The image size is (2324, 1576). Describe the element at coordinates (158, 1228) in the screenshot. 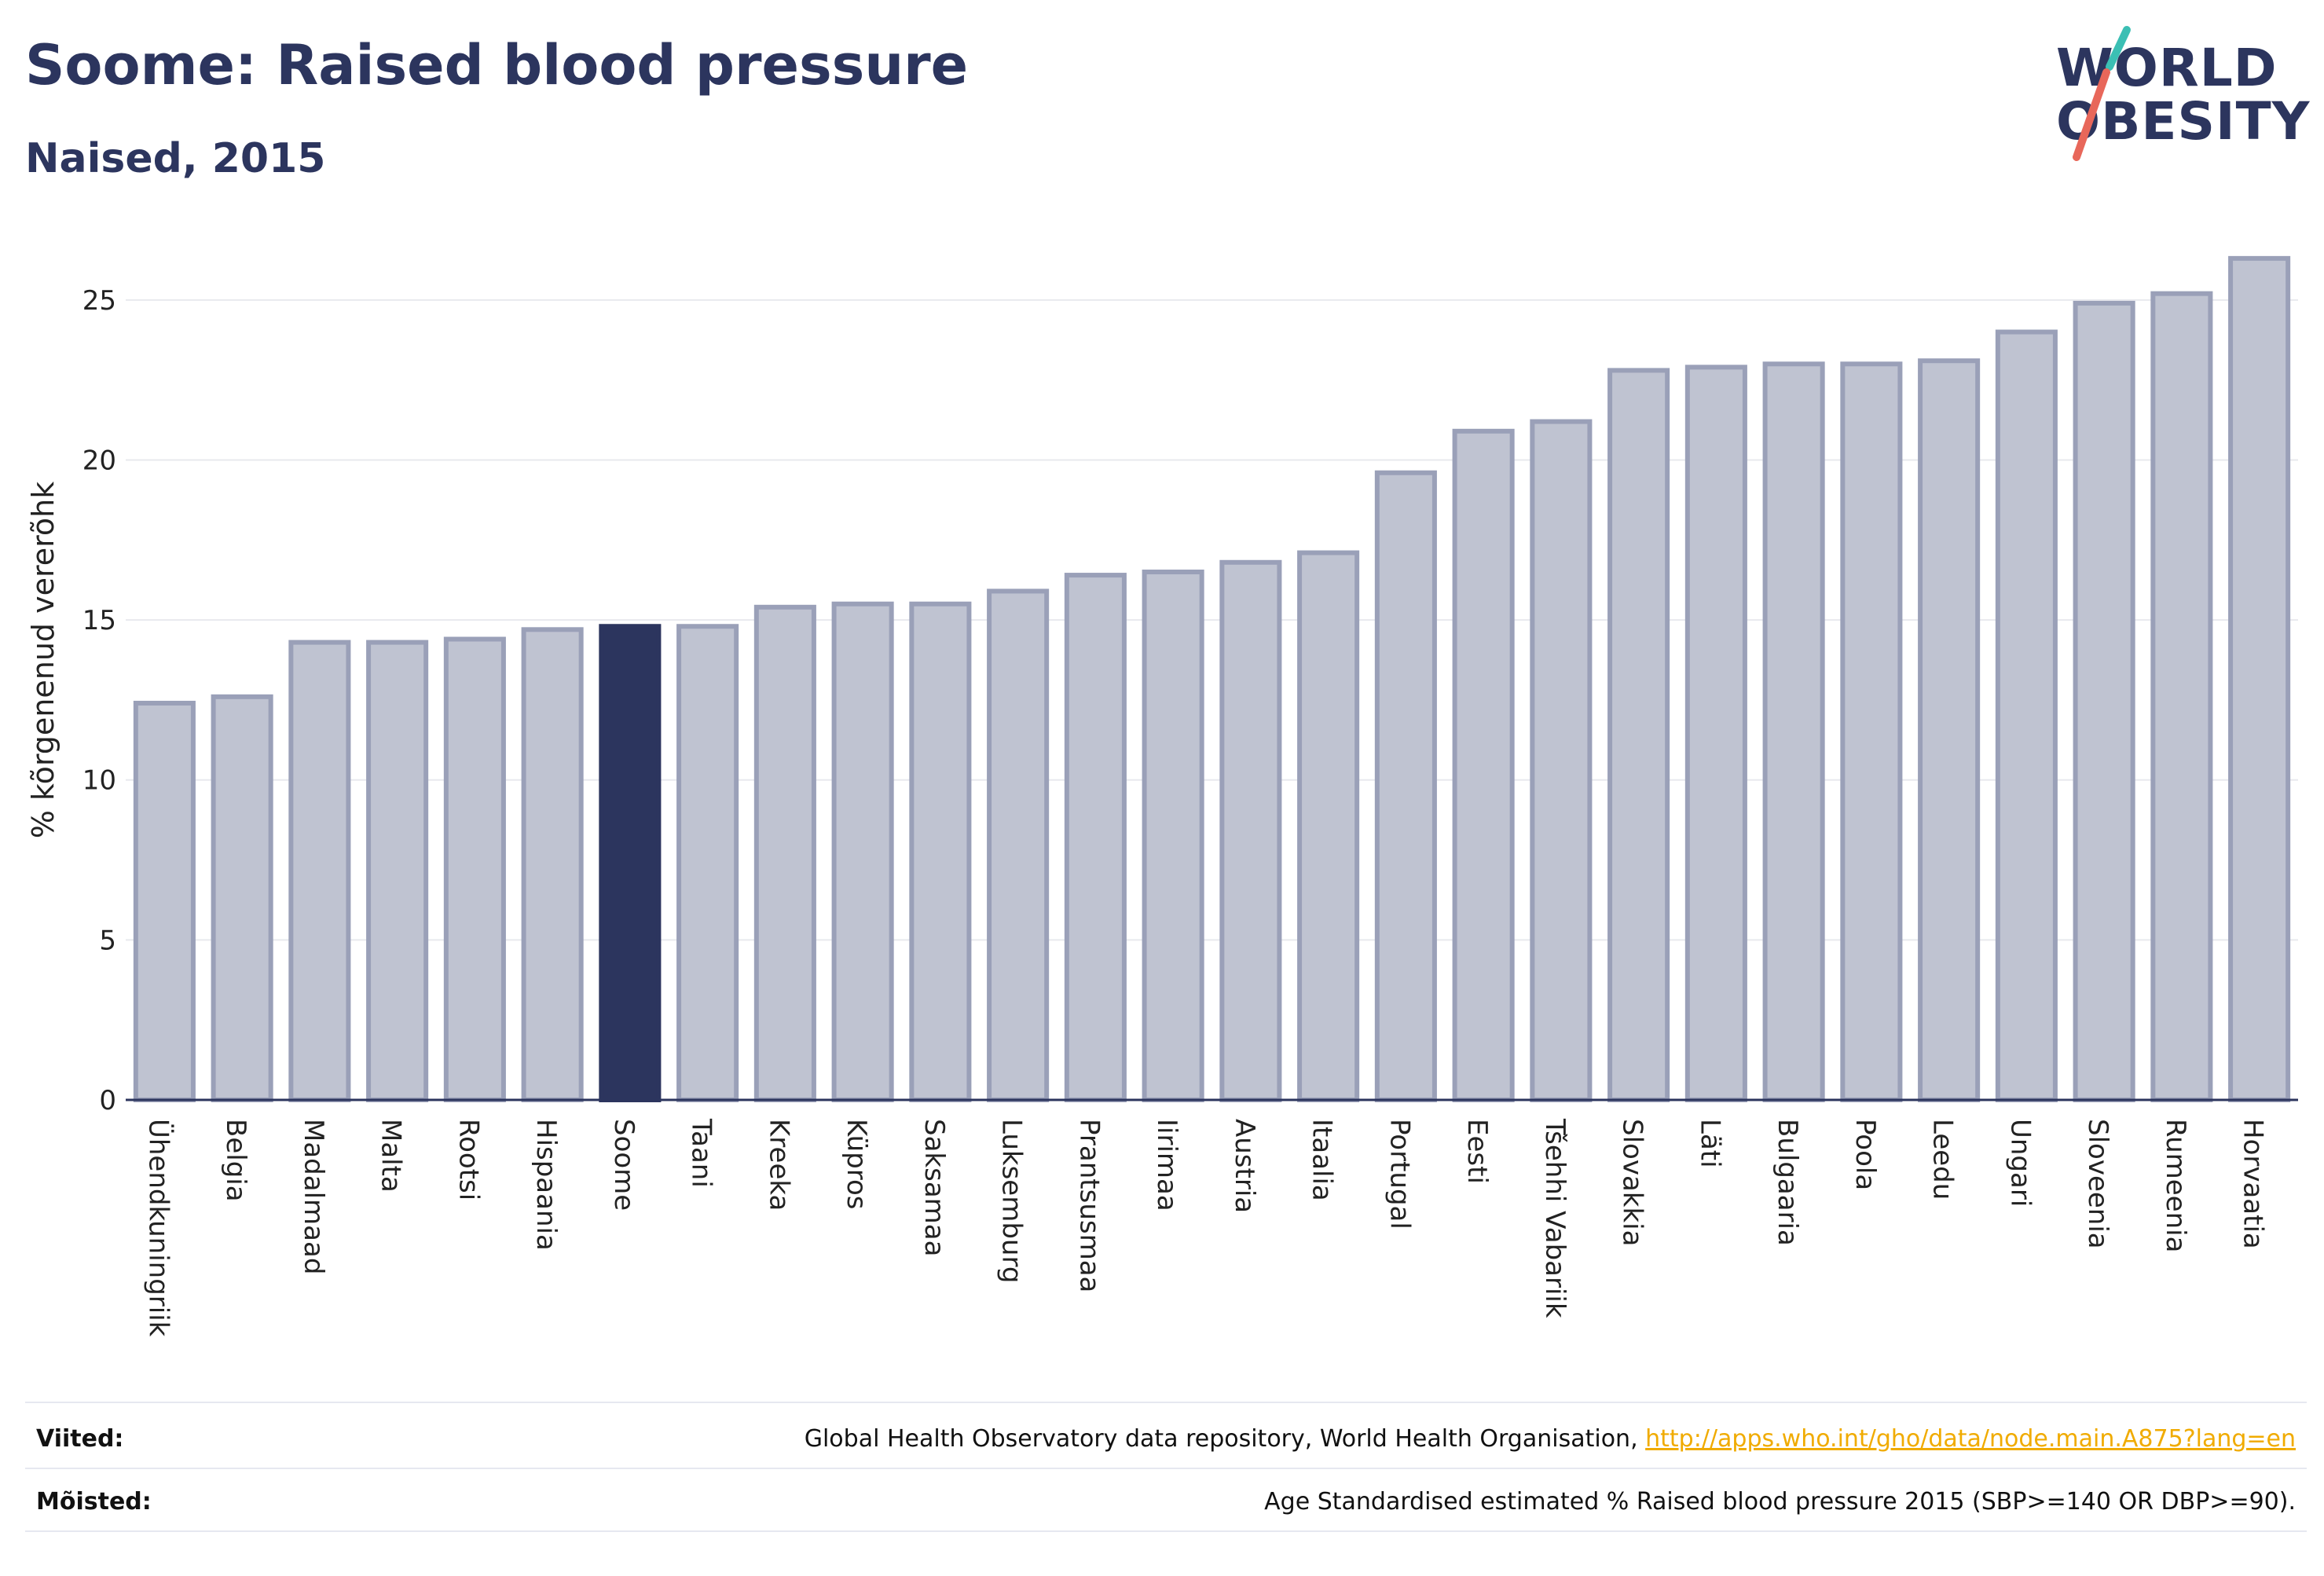

I see `x-category-label: Ühendkuningriik` at that location.